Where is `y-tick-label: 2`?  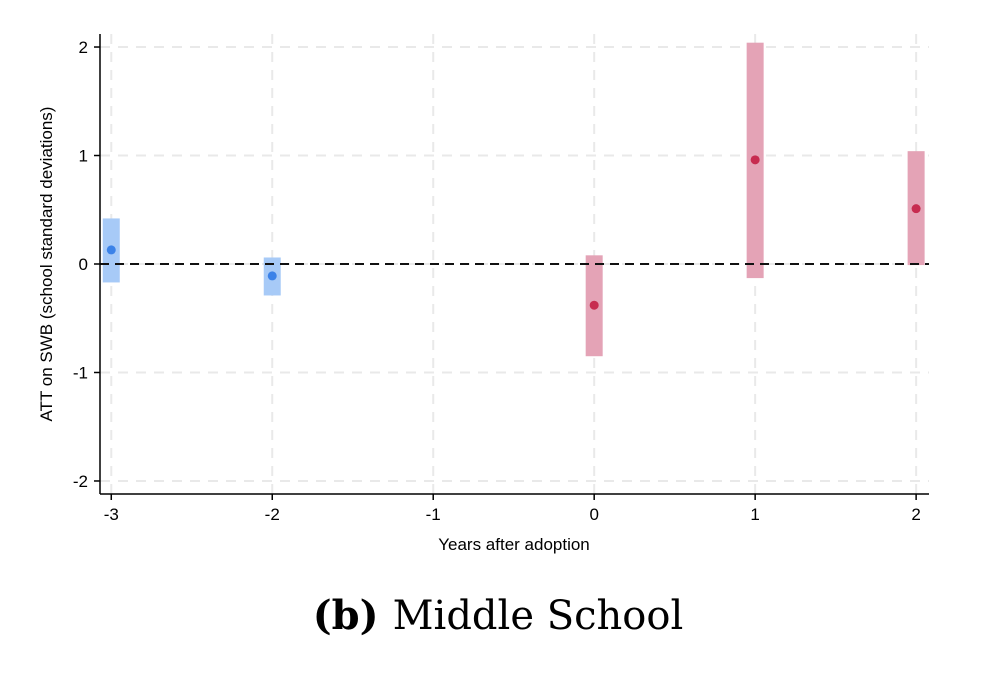 y-tick-label: 2 is located at coordinates (83, 47).